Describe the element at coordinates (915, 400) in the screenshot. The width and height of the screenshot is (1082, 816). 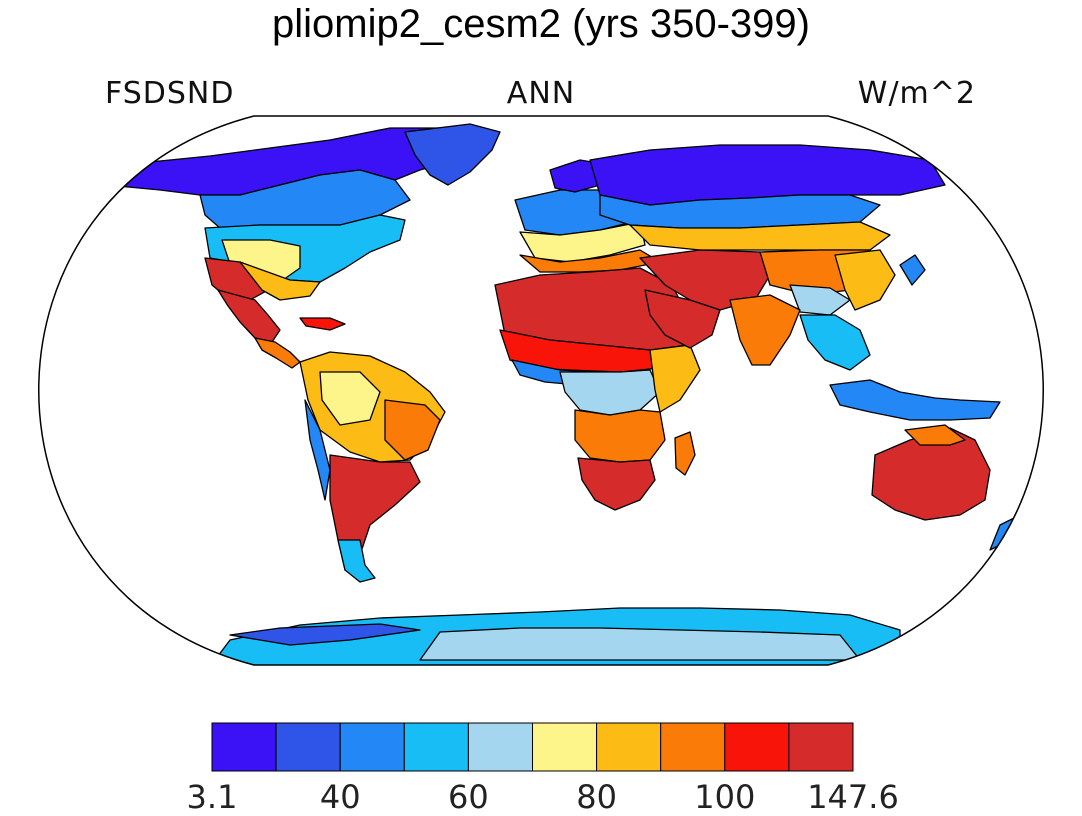
I see `indonesia` at that location.